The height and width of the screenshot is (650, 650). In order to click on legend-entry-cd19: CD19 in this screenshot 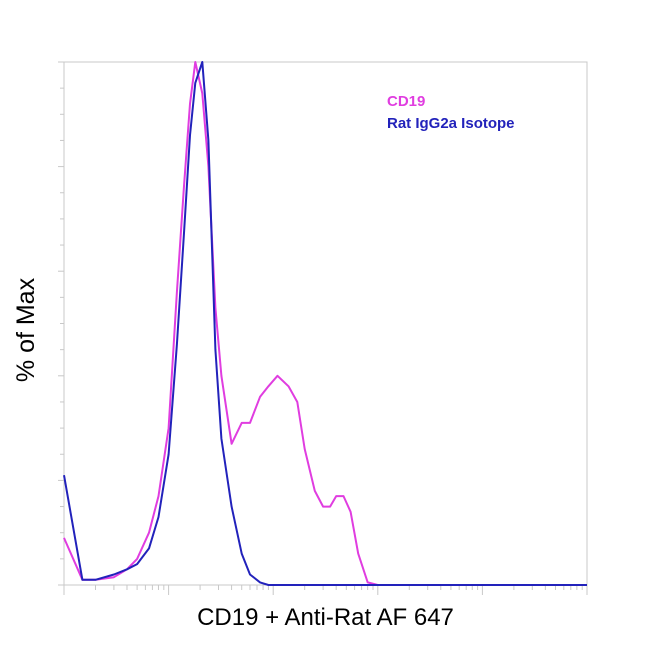, I will do `click(406, 101)`.